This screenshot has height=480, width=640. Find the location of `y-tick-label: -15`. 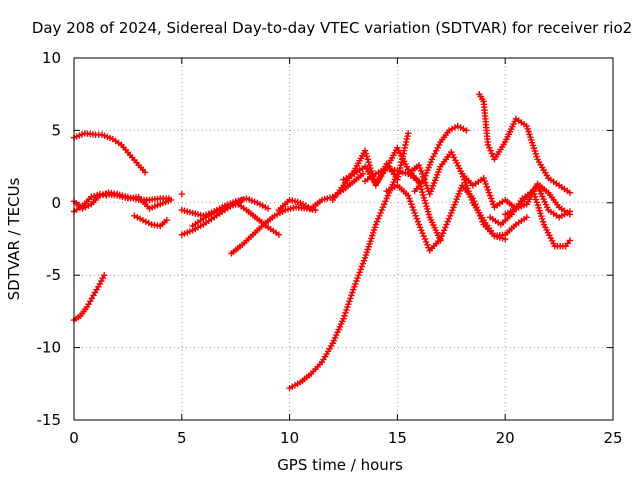

y-tick-label: -15 is located at coordinates (49, 420).